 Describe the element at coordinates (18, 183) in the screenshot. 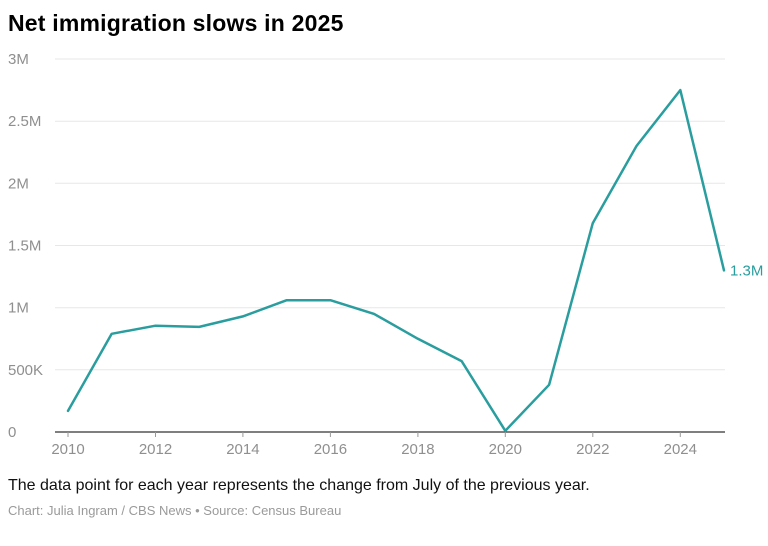

I see `y-axis-tick-label: 2M` at that location.